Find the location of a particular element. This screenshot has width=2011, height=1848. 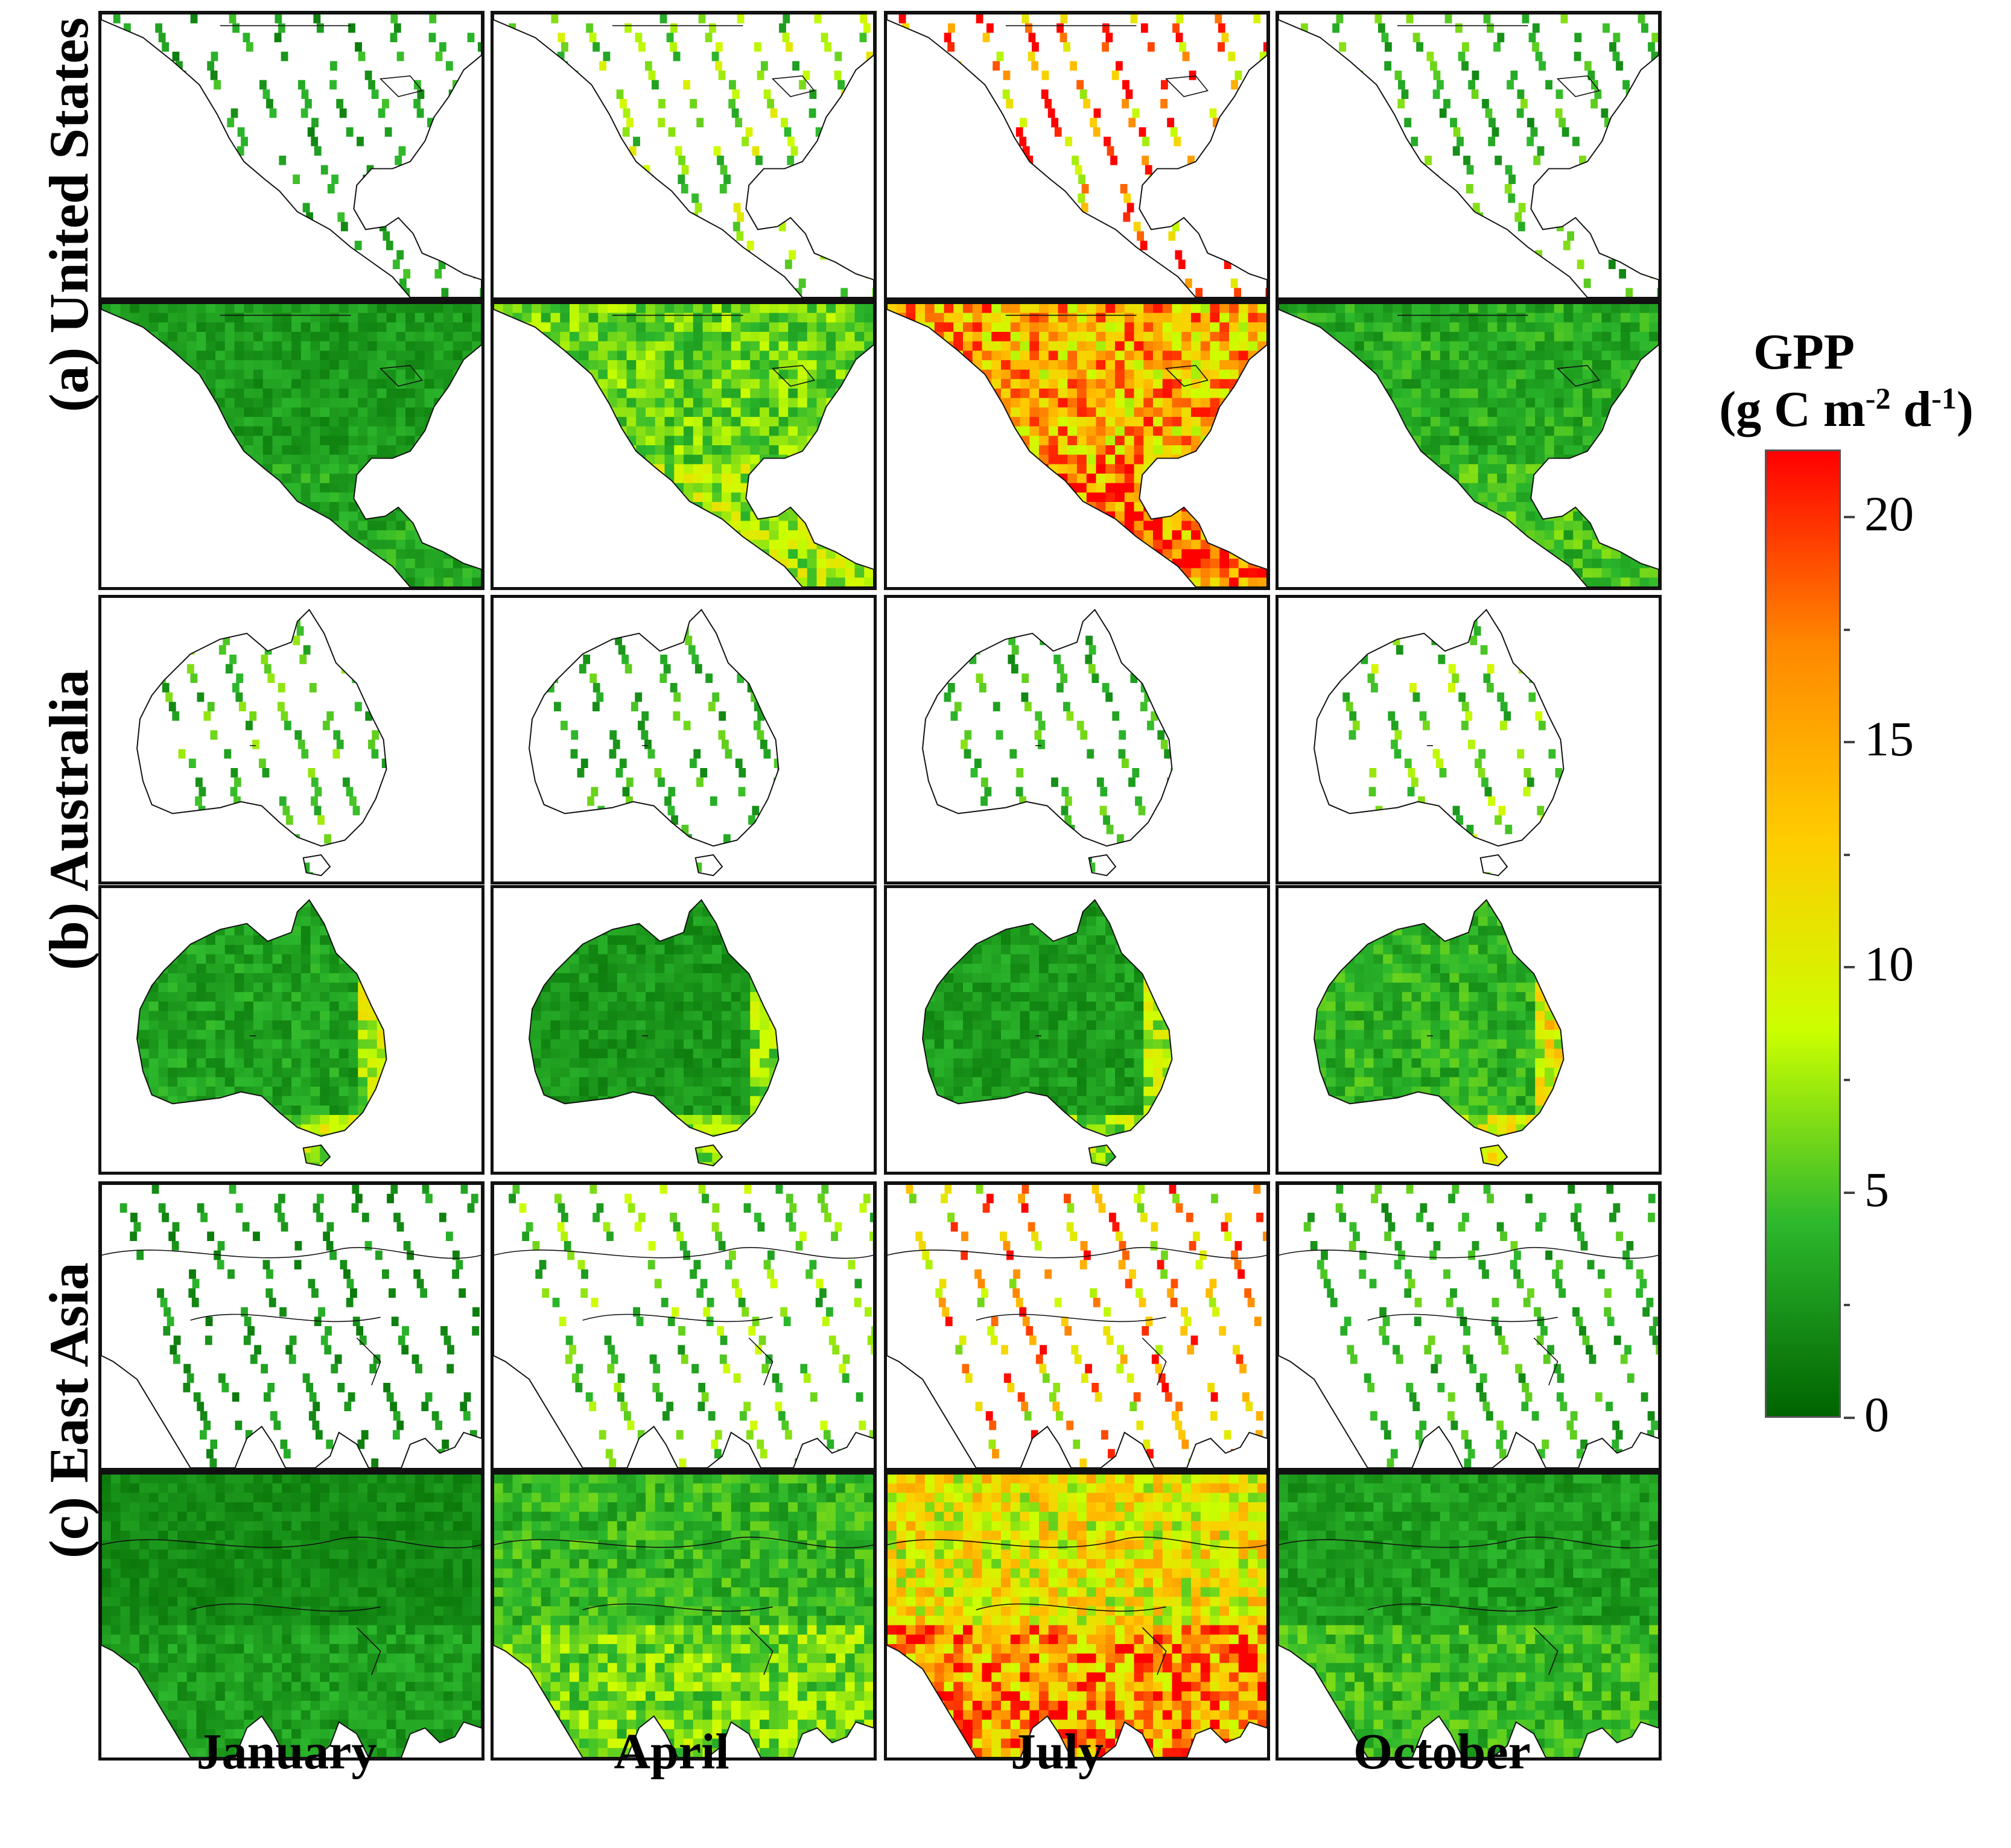

map-panel-au-july-swath is located at coordinates (1077, 739).